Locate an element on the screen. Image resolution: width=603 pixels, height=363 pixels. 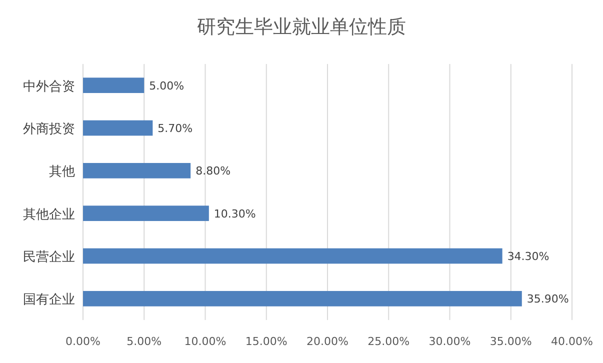
y-tick-label: 其他企业 is located at coordinates (49, 214).